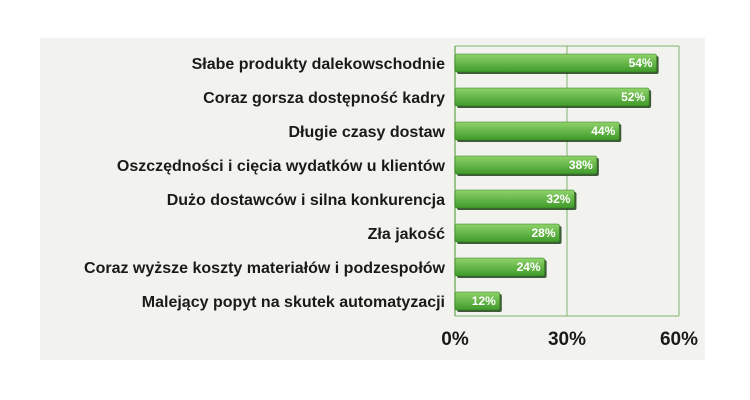 Image resolution: width=750 pixels, height=400 pixels. Describe the element at coordinates (544, 233) in the screenshot. I see `bar-value-label: 28%` at that location.